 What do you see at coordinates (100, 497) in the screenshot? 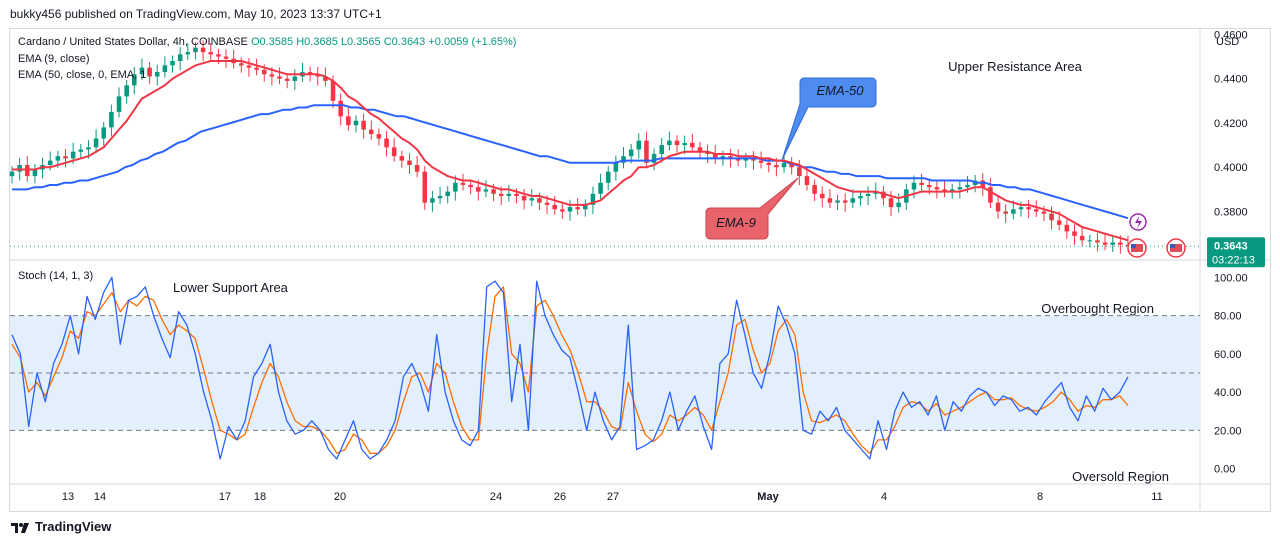
I see `time-tick-label: 14` at bounding box center [100, 497].